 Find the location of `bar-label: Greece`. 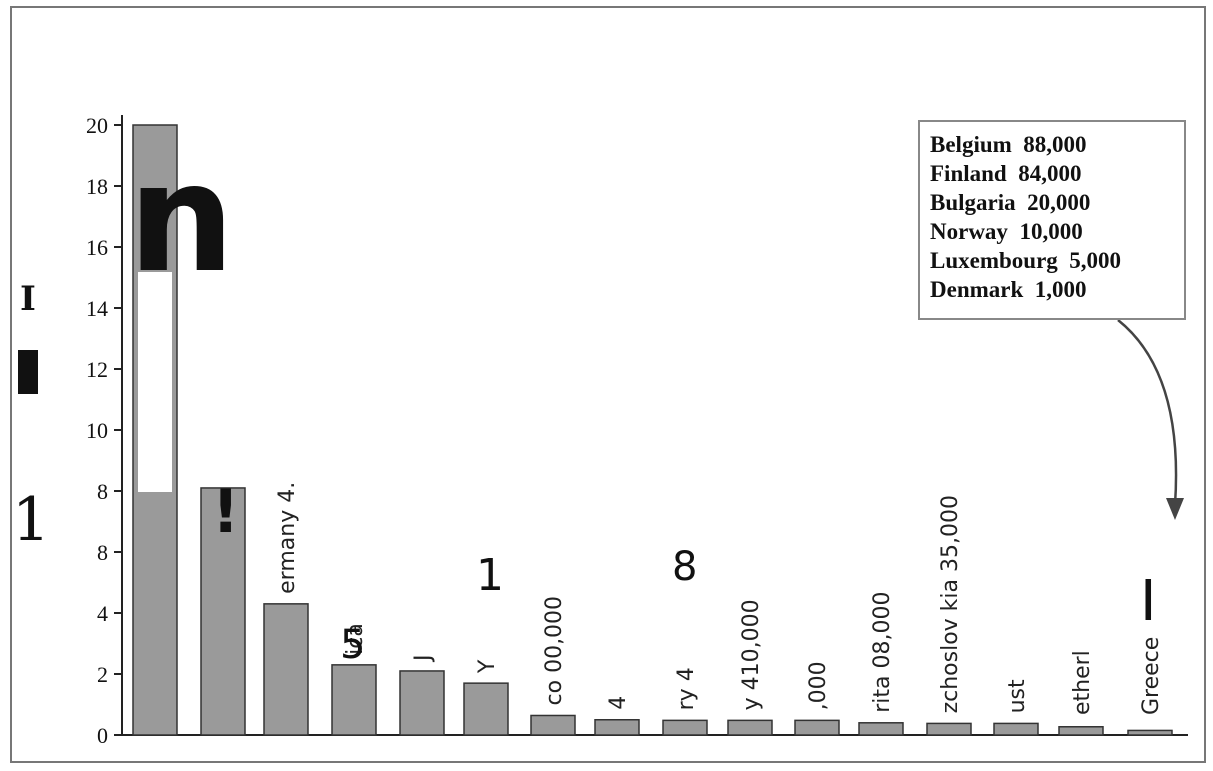

bar-label: Greece is located at coordinates (1151, 676).